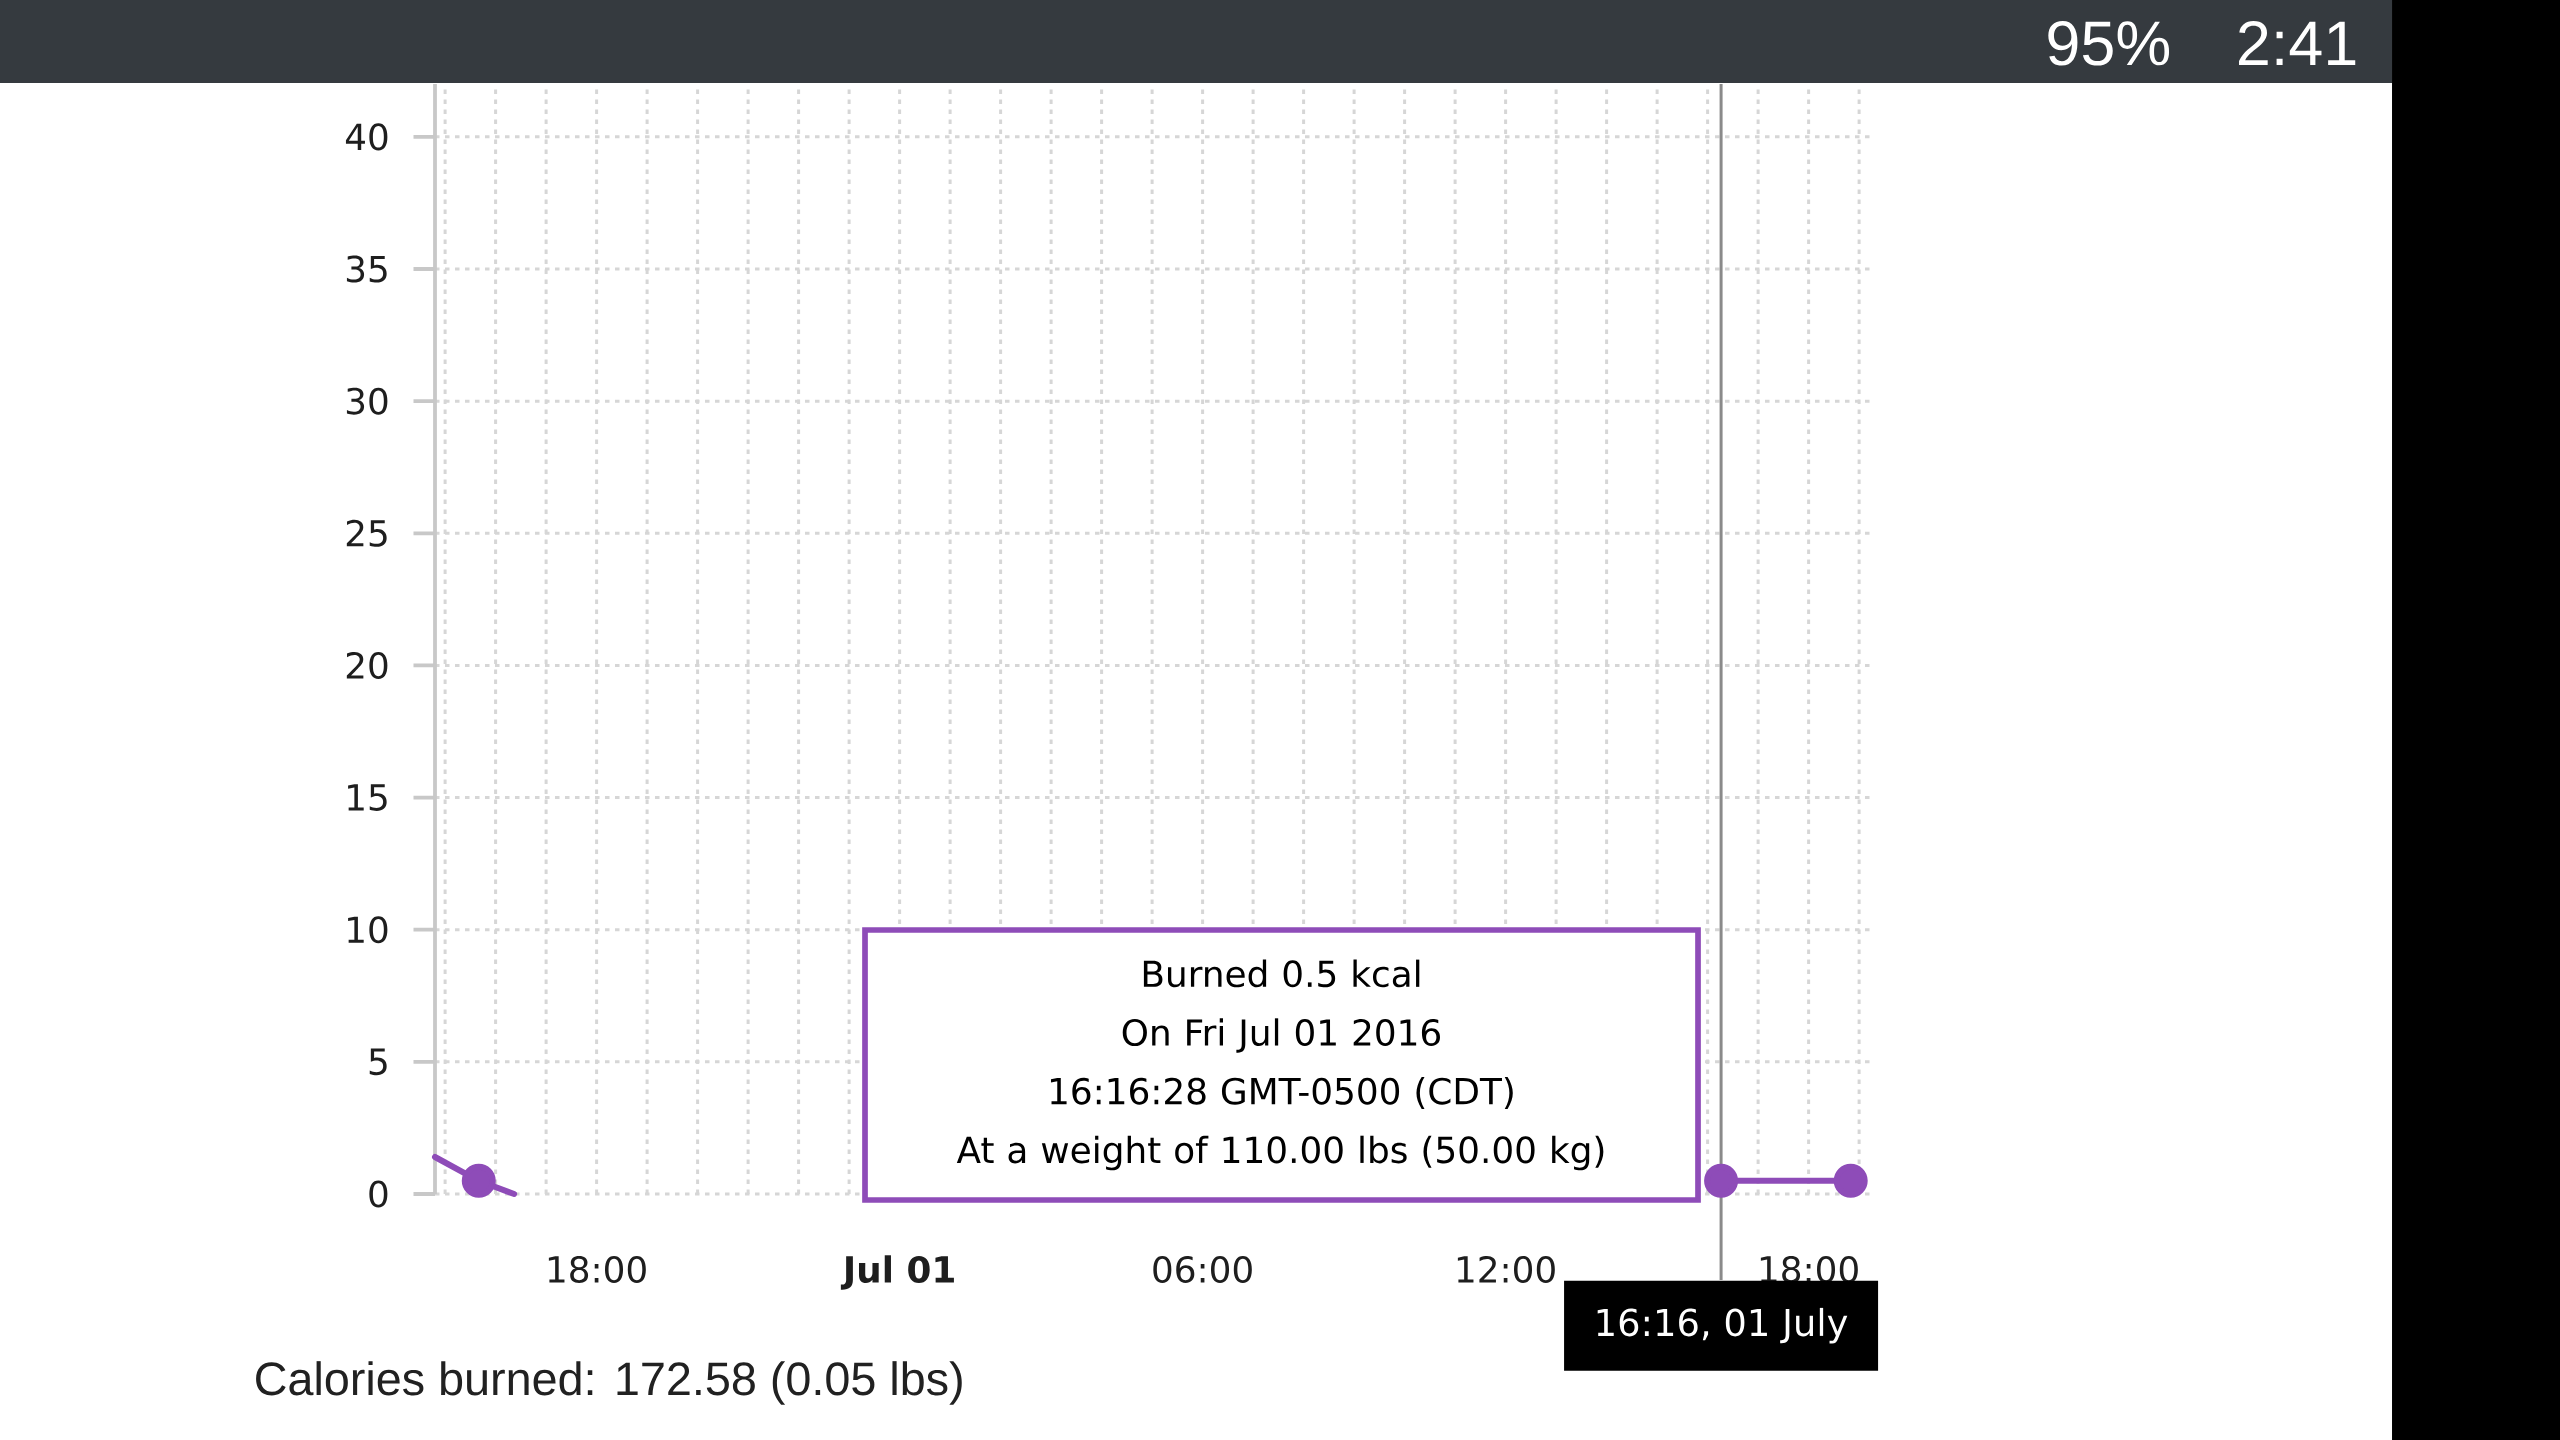 The image size is (2560, 1440). I want to click on annotation: On Fri Jul 01 2016 16:16:28 GMT-0500 (CDT), so click(1281, 1063).